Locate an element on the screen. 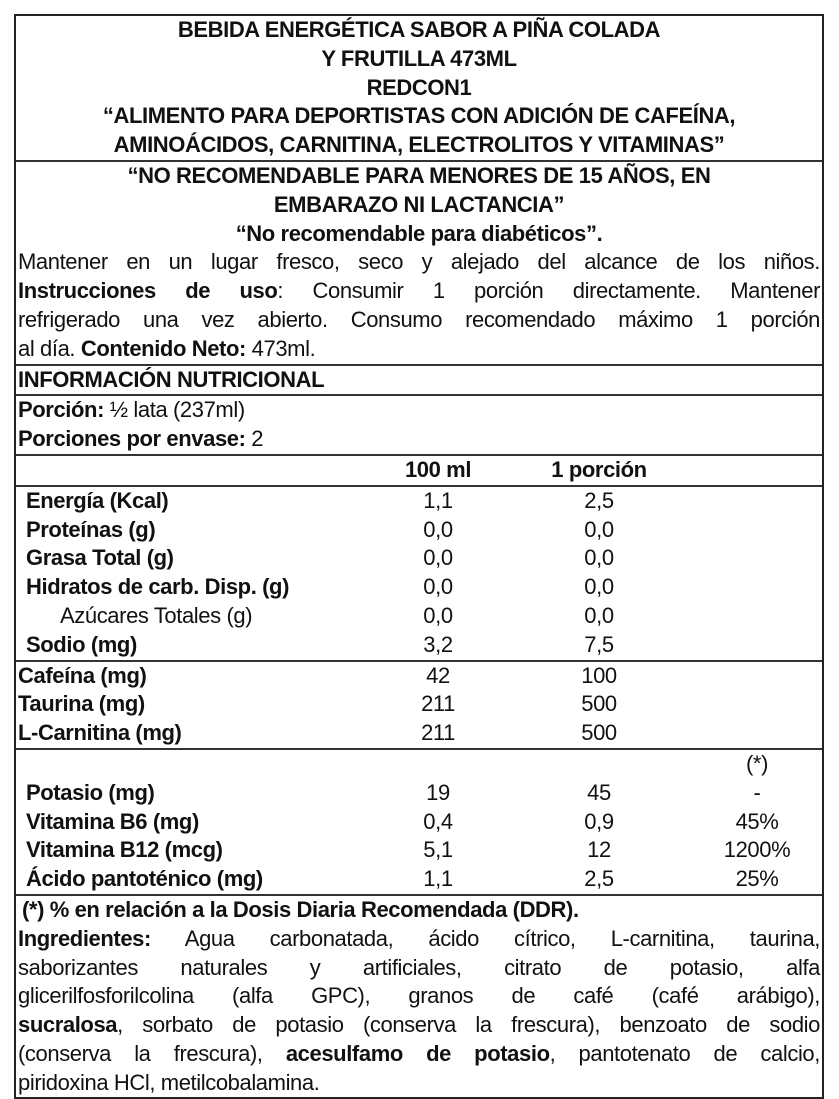 This screenshot has width=839, height=1099. value-100ml: 211 is located at coordinates (438, 704).